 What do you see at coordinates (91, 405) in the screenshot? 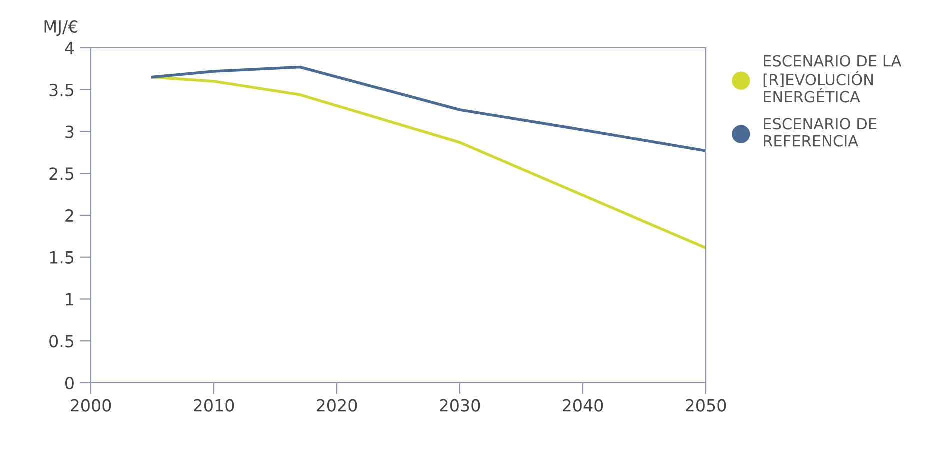
I see `x-tick-label: 2000` at bounding box center [91, 405].